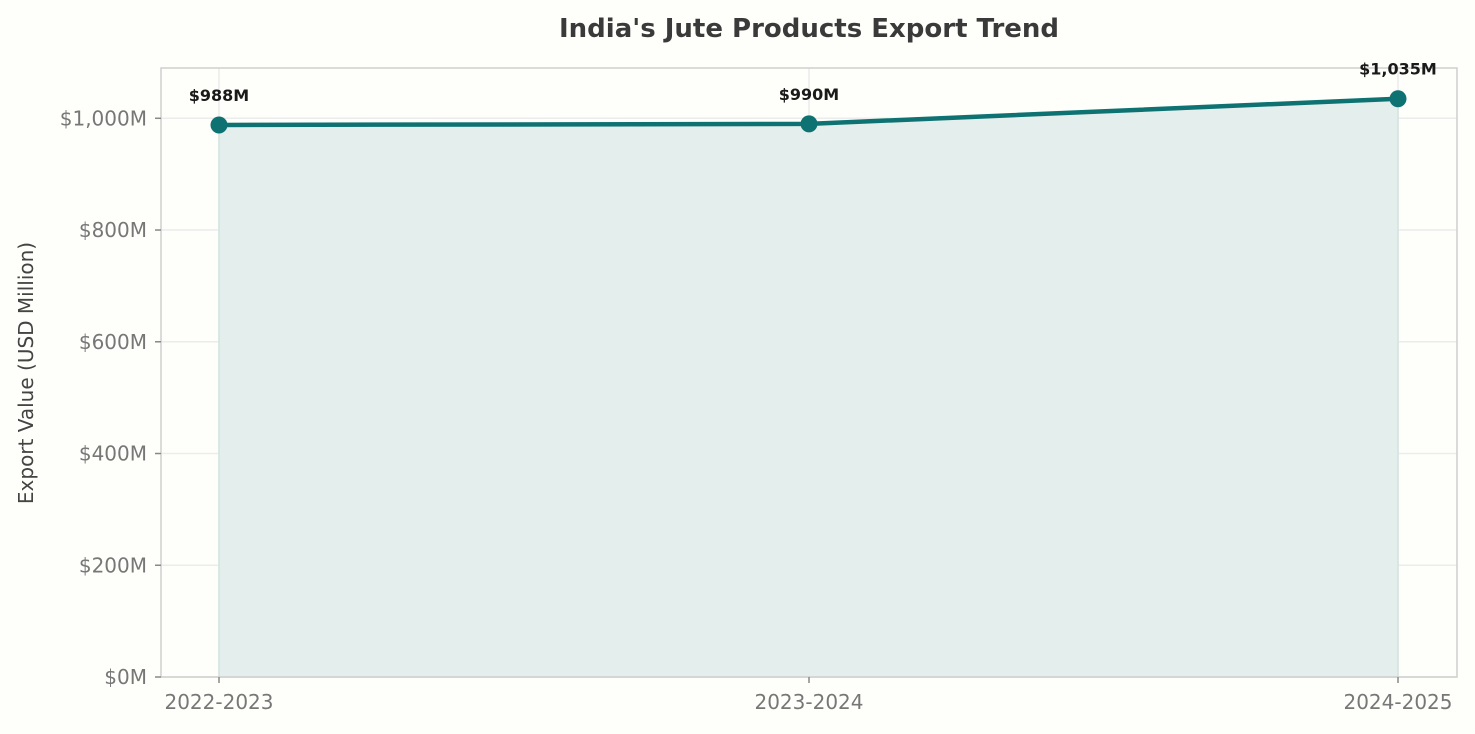  What do you see at coordinates (125, 677) in the screenshot?
I see `y-tick-label: $0M` at bounding box center [125, 677].